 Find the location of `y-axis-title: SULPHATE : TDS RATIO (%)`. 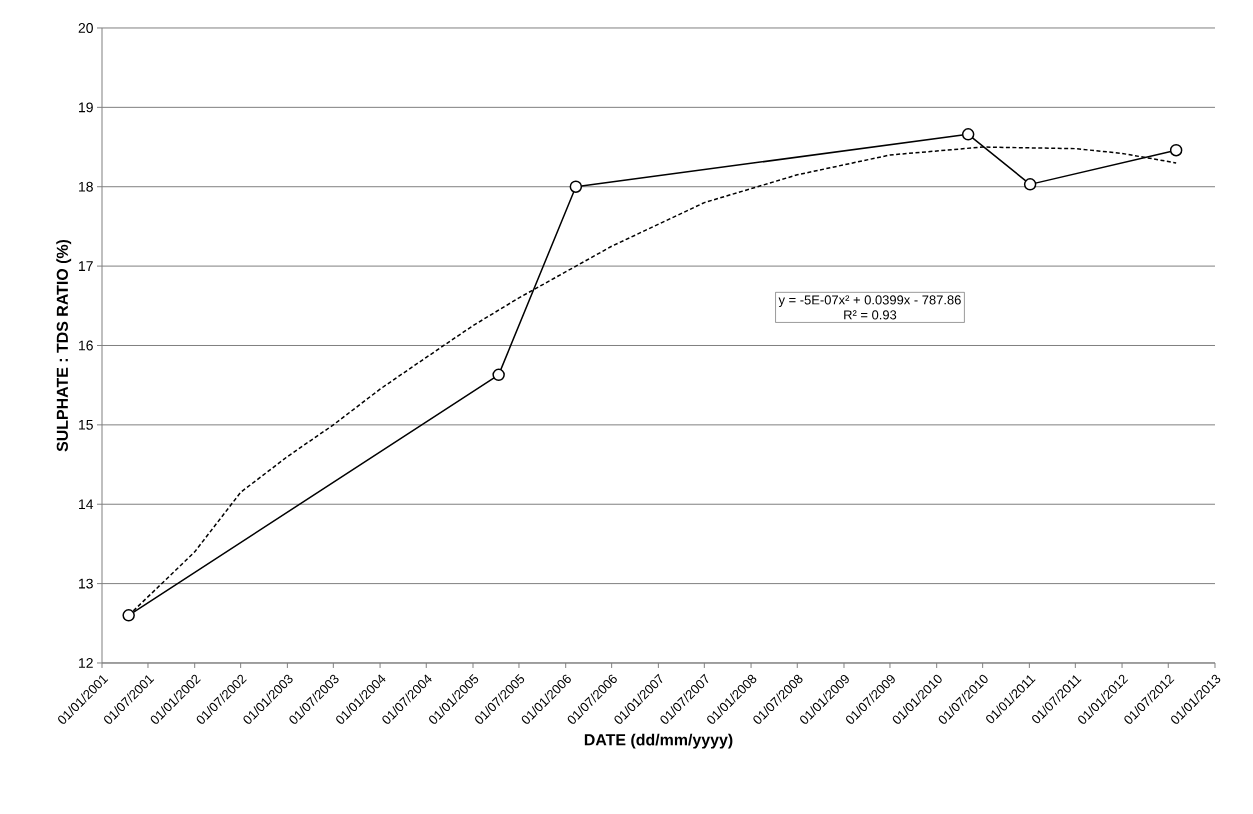

y-axis-title: SULPHATE : TDS RATIO (%) is located at coordinates (64, 345).